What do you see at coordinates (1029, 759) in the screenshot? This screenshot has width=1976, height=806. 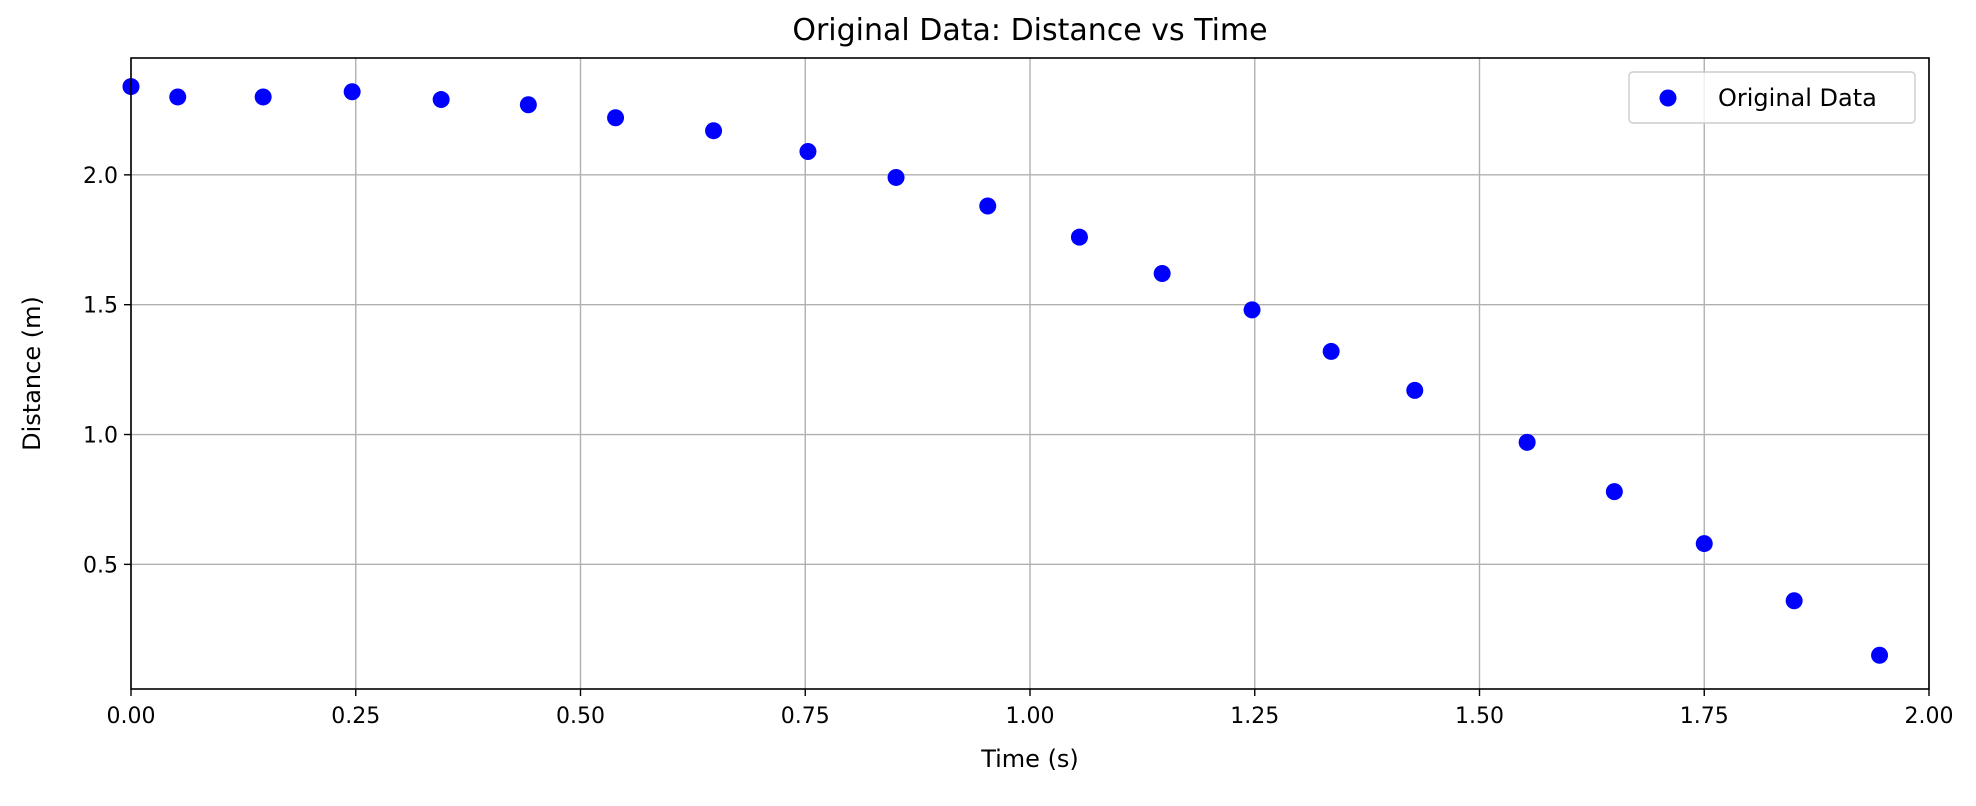 I see `x-axis-label: Time (s)` at bounding box center [1029, 759].